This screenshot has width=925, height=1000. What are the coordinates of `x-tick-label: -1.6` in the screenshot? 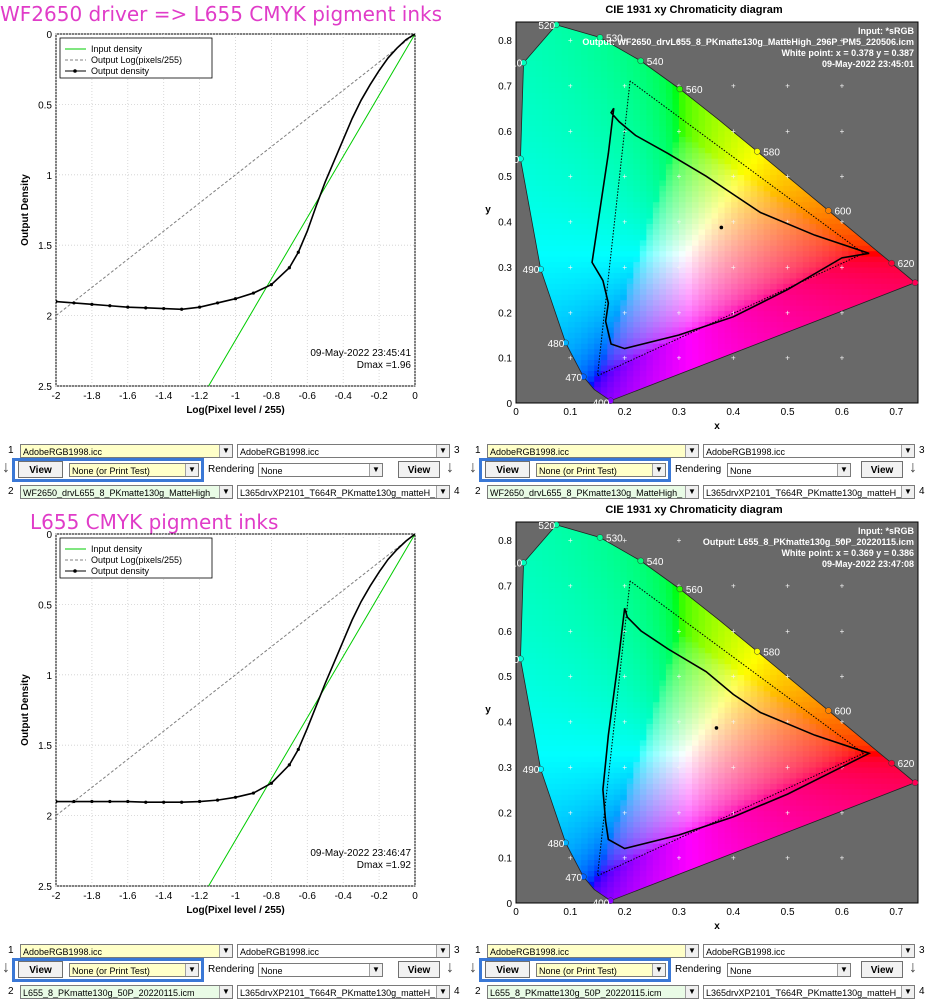 It's located at (128, 396).